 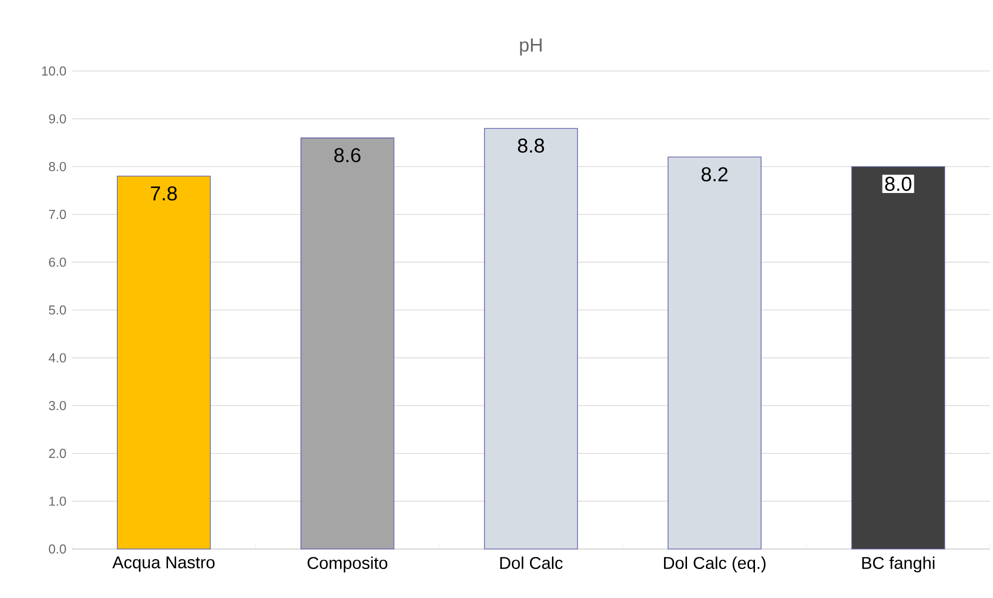 I want to click on x-tick-label: Composito, so click(x=348, y=564).